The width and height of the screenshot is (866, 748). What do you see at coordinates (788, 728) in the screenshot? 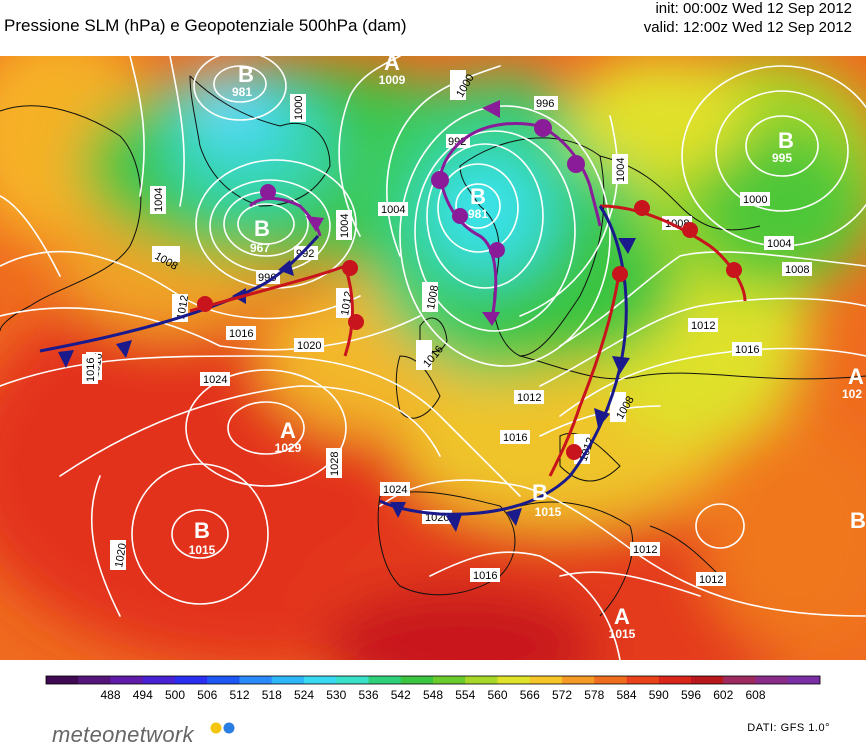
I see `data-source: DATI: GFS 1.0°` at bounding box center [788, 728].